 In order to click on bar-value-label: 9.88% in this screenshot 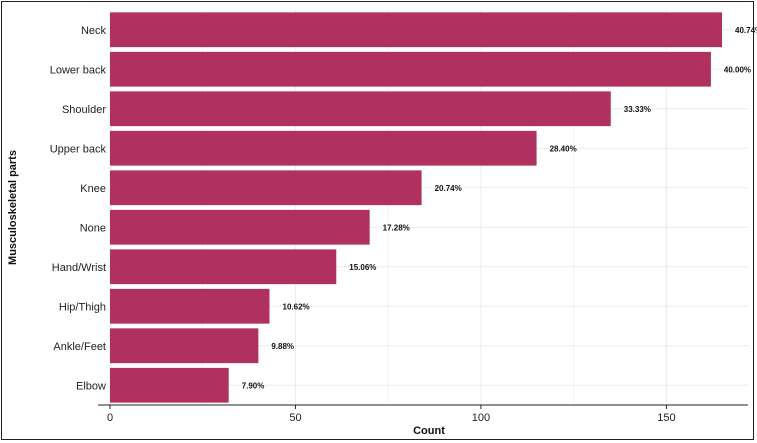, I will do `click(282, 346)`.